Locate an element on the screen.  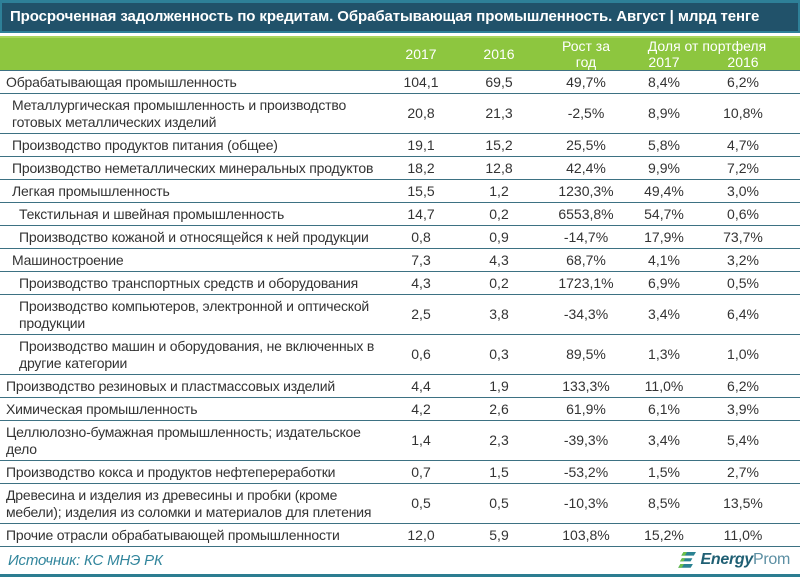
value-2016: 3,8 is located at coordinates (499, 314).